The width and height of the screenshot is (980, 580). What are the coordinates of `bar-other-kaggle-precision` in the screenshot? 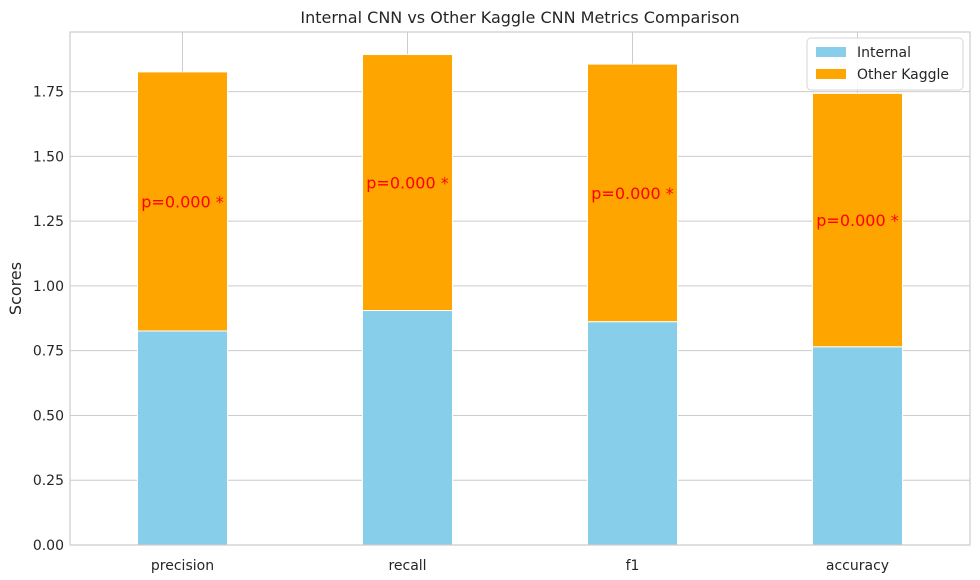 It's located at (182, 201).